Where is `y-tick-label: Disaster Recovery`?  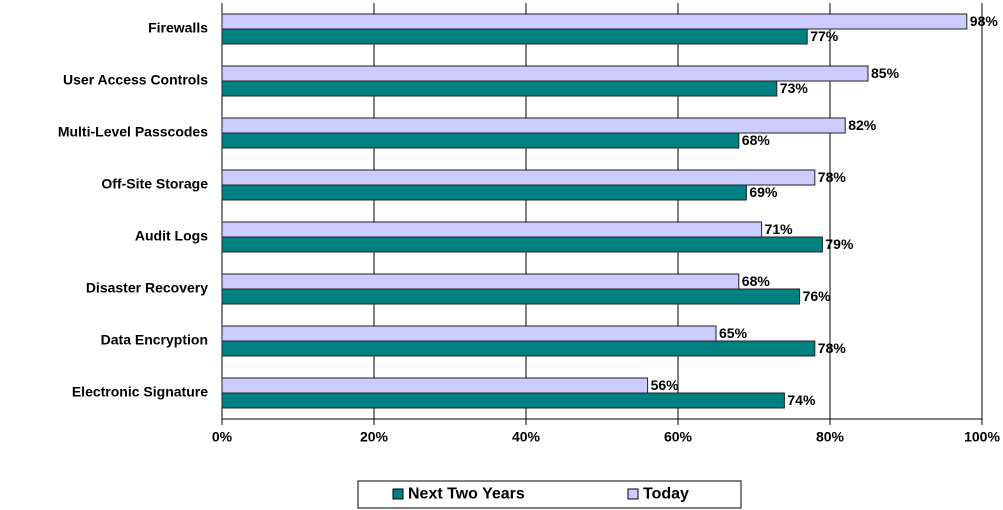
y-tick-label: Disaster Recovery is located at coordinates (147, 288).